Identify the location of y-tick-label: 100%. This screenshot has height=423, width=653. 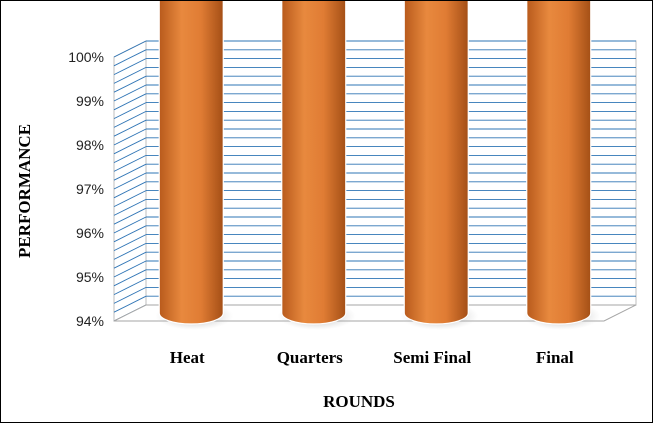
(86, 57).